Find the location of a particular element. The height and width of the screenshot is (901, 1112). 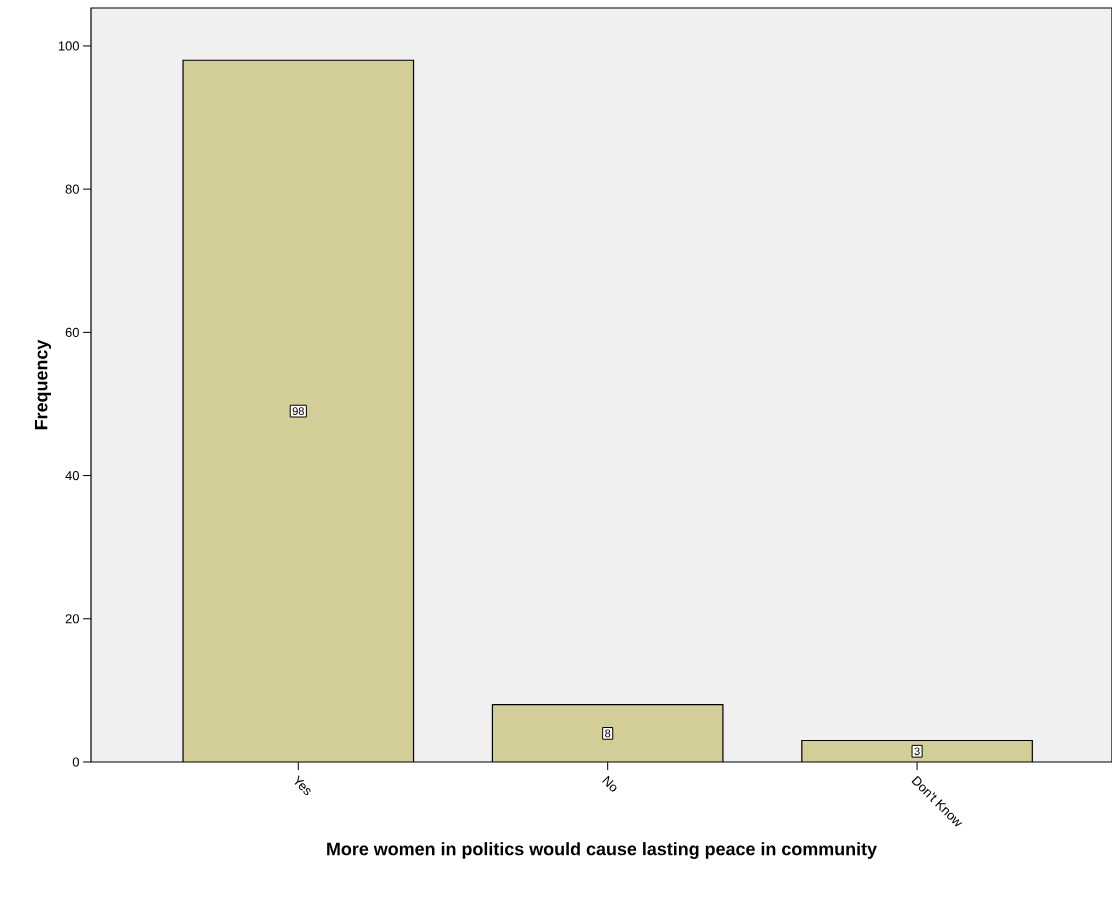

y-tick-label: 40 is located at coordinates (72, 475).